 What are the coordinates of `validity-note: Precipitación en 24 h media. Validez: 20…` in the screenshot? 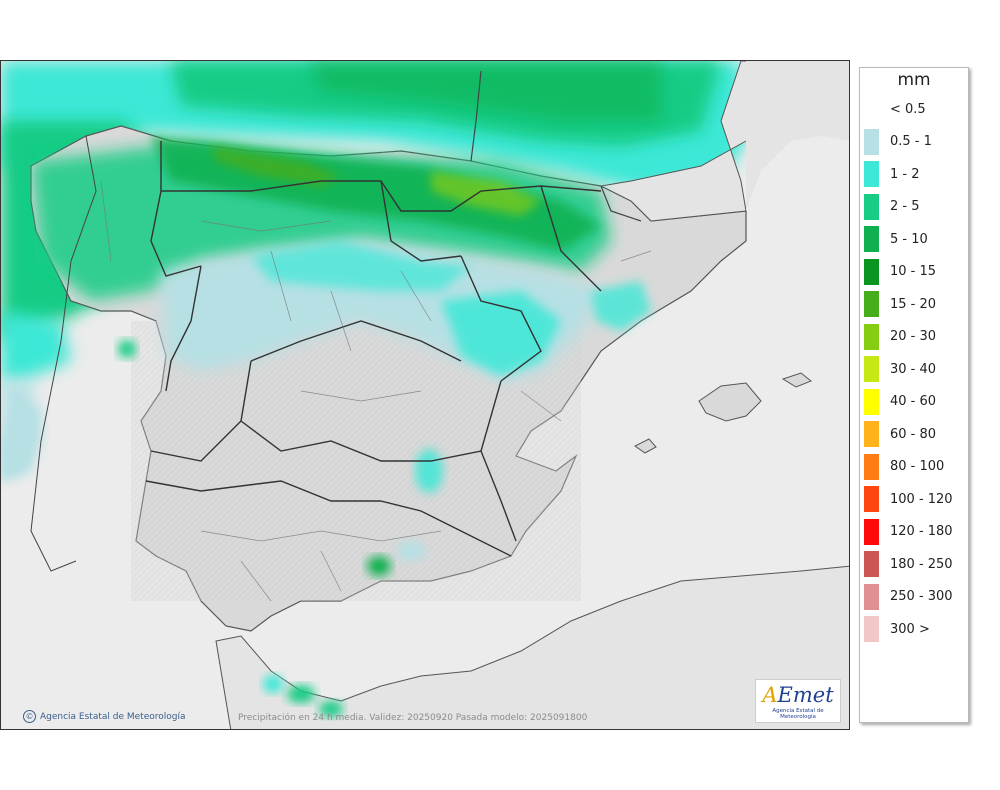 It's located at (413, 718).